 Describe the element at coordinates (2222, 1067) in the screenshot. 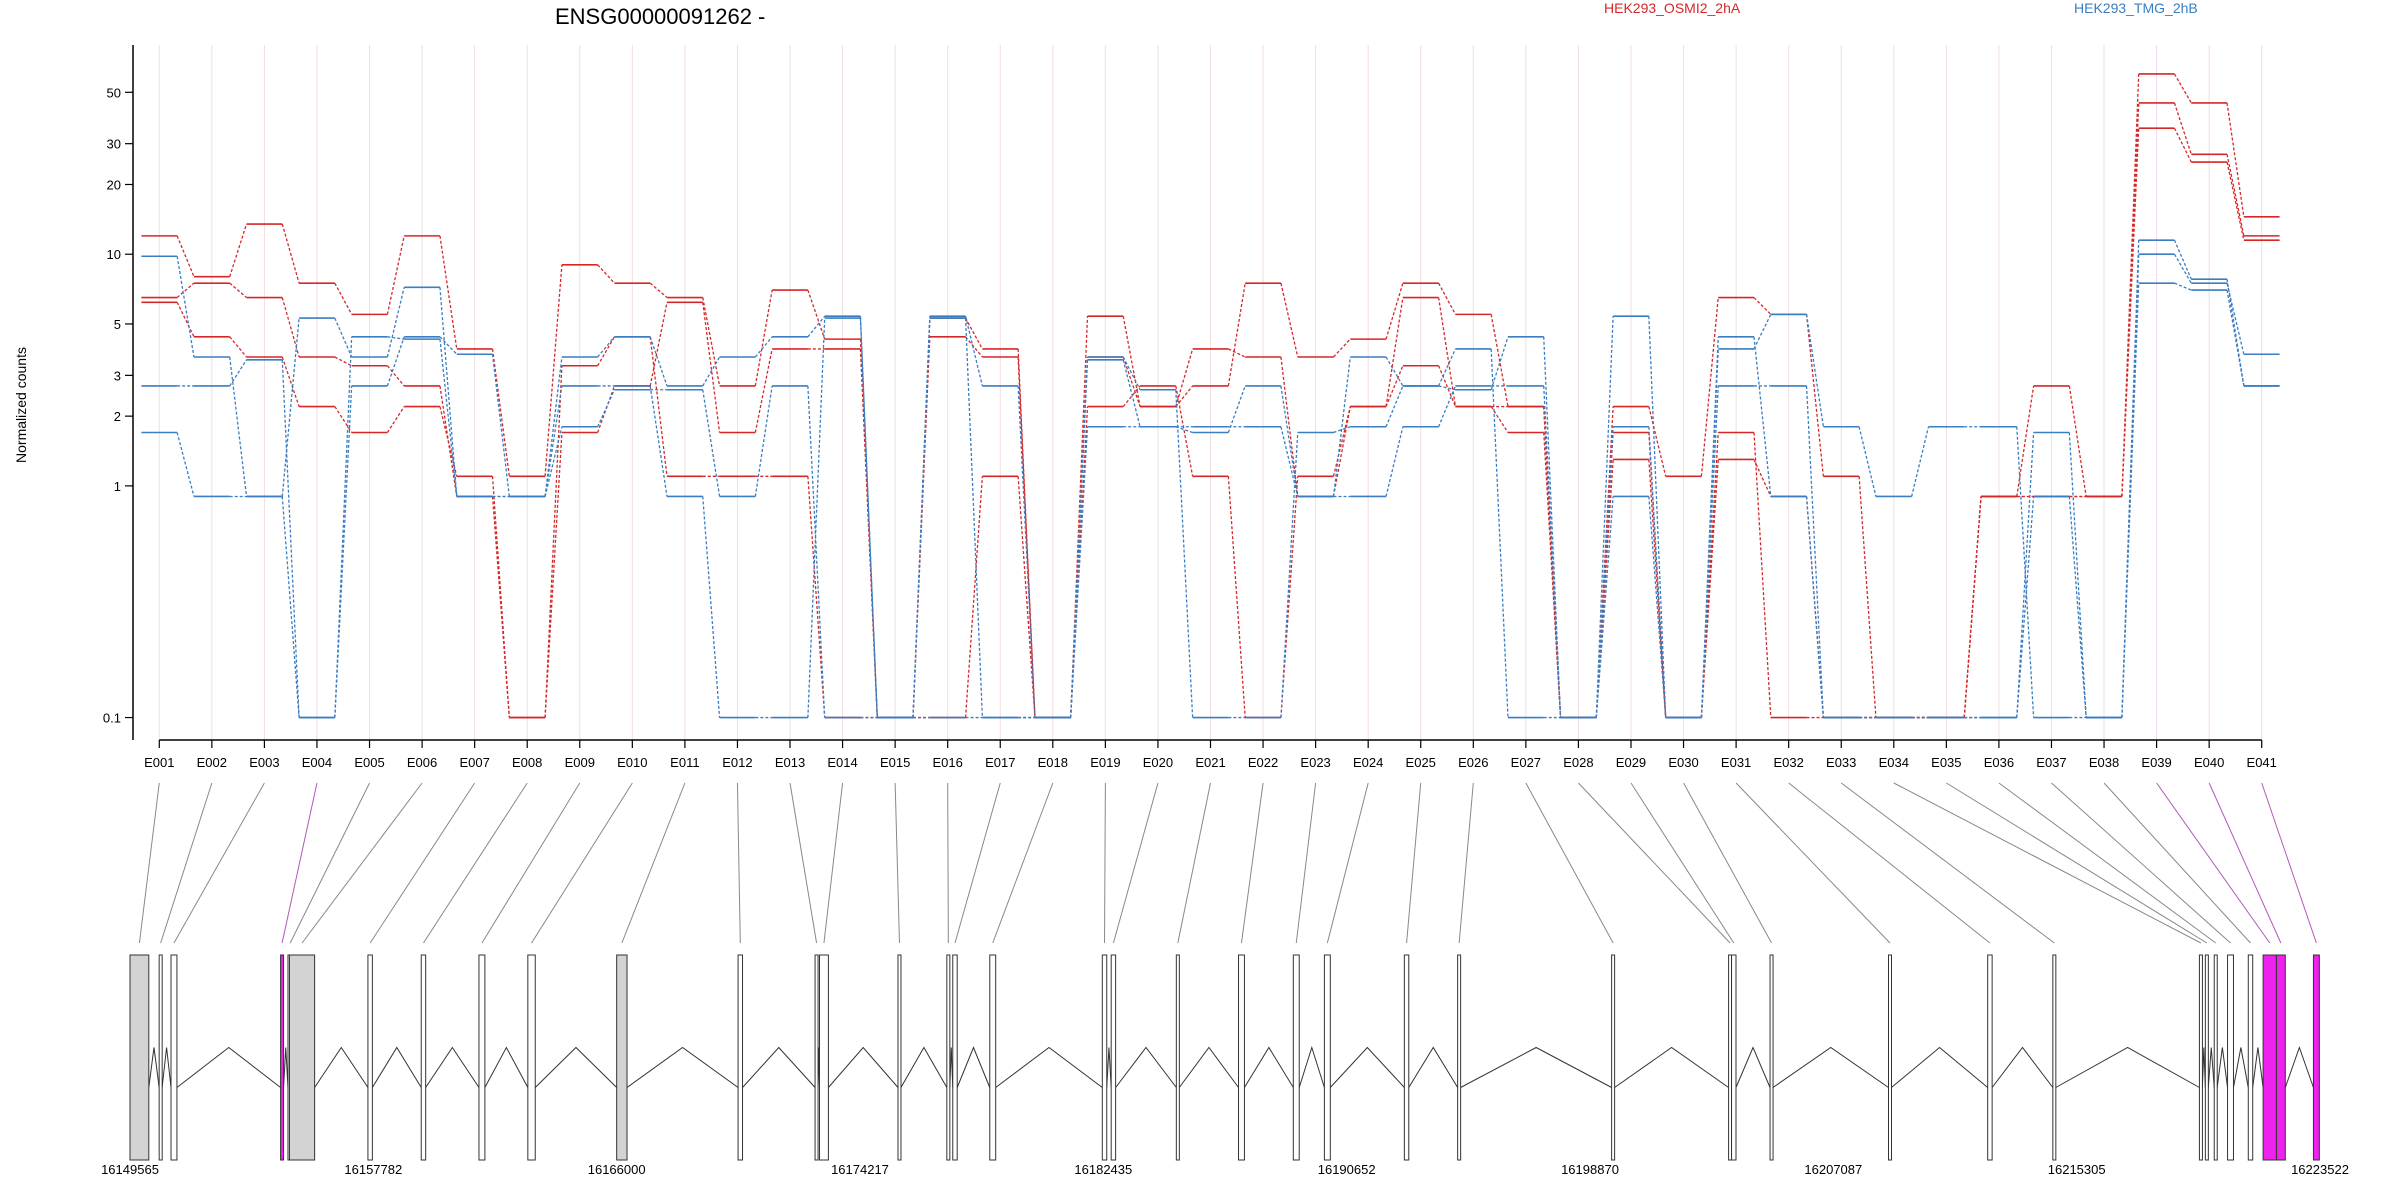

I see `intron-E036` at that location.